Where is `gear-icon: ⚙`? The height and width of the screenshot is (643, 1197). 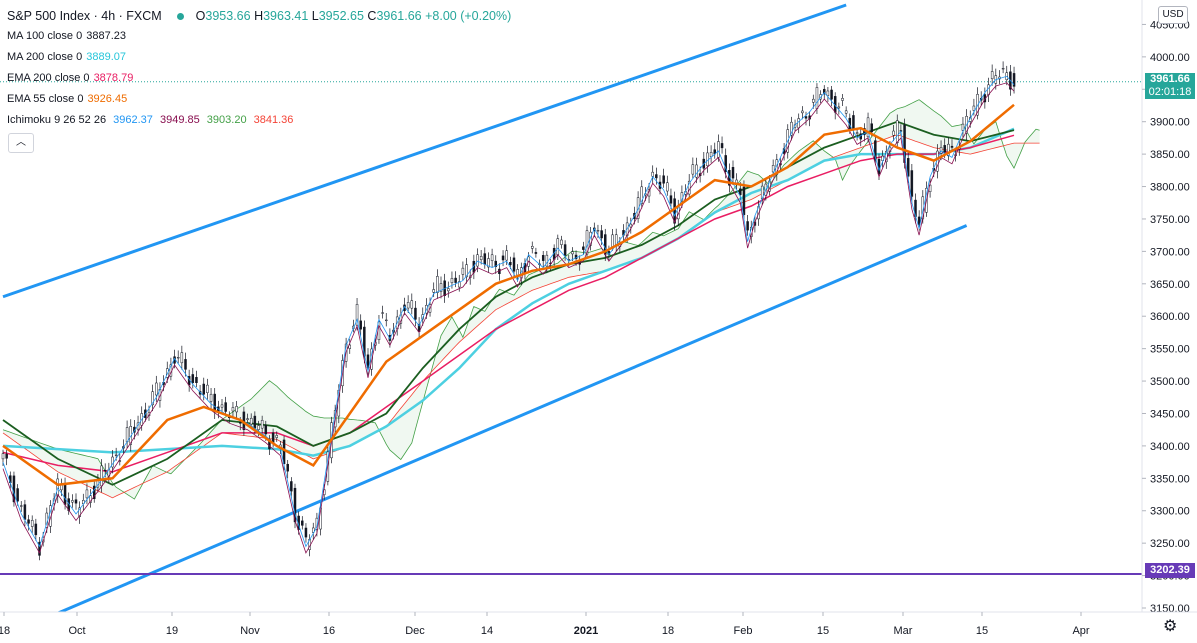
gear-icon: ⚙ is located at coordinates (1170, 626).